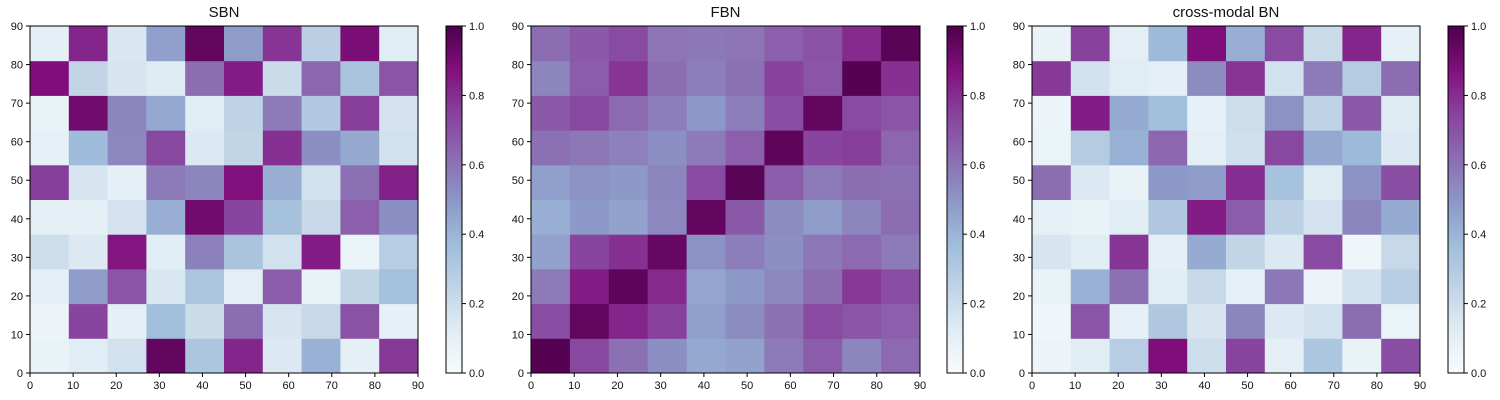  I want to click on chart-title: FBN, so click(726, 12).